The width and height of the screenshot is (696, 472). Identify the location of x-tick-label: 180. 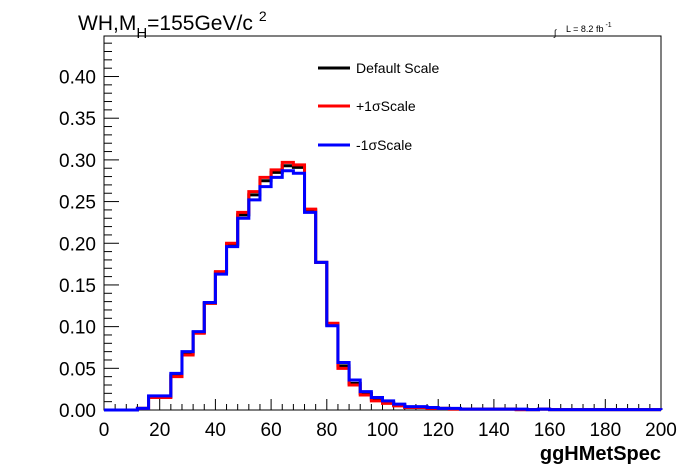
(605, 430).